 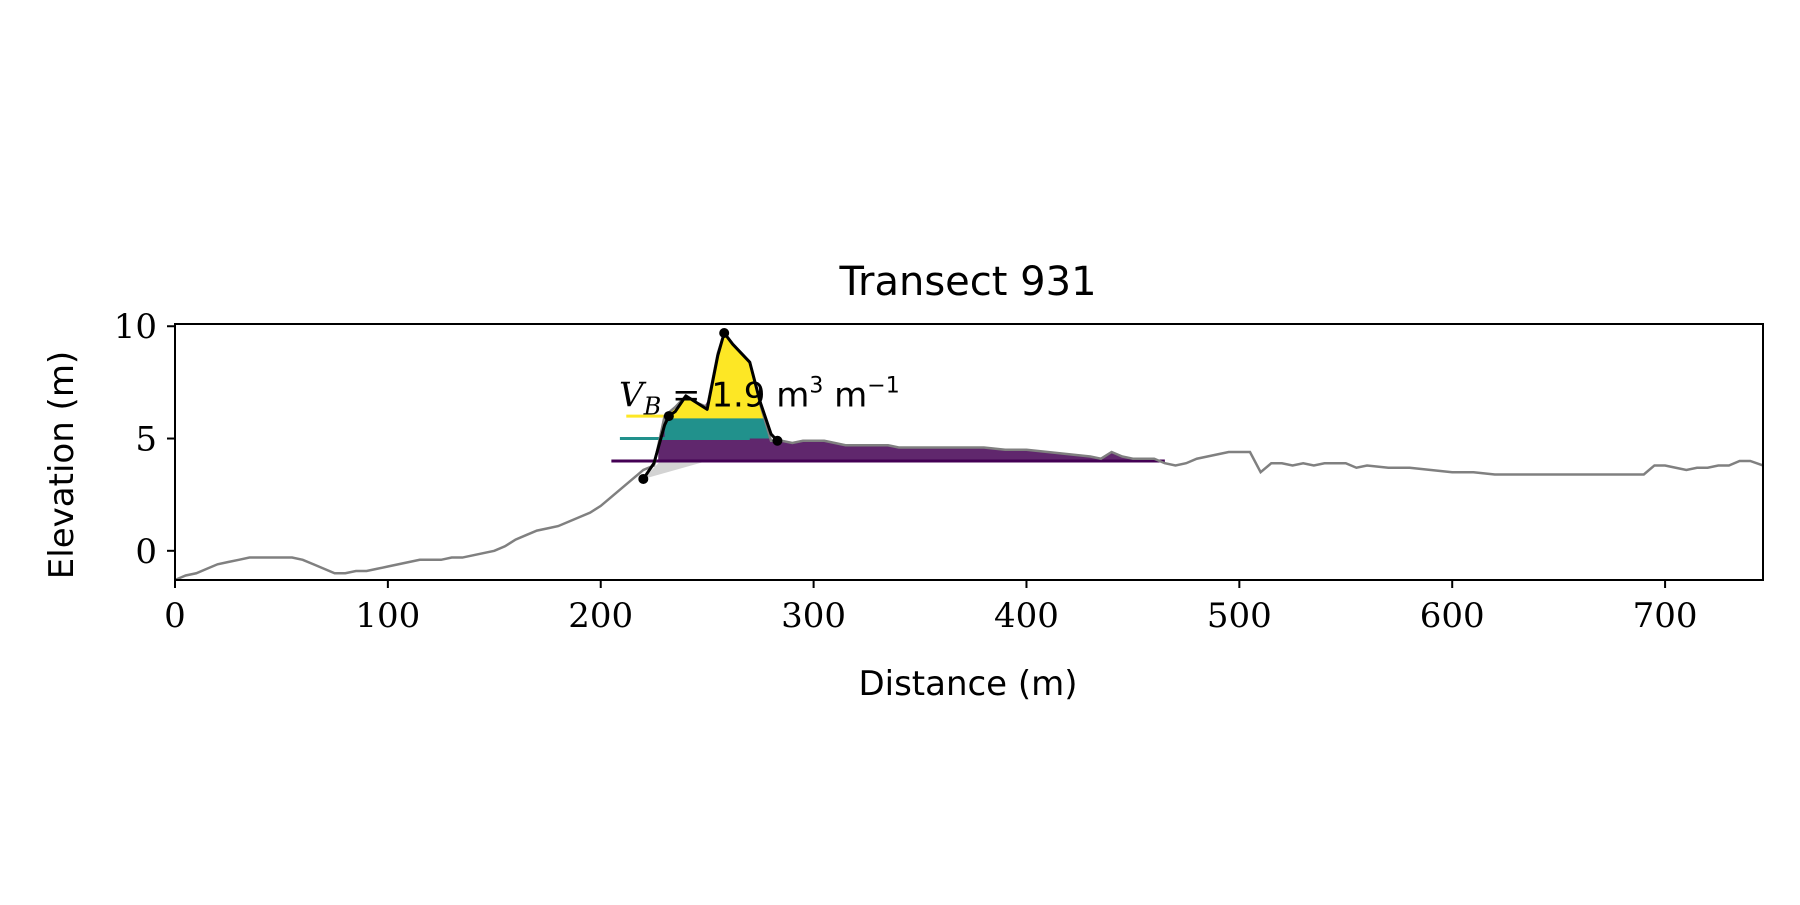 I want to click on annotation-unit: m, so click(x=845, y=396).